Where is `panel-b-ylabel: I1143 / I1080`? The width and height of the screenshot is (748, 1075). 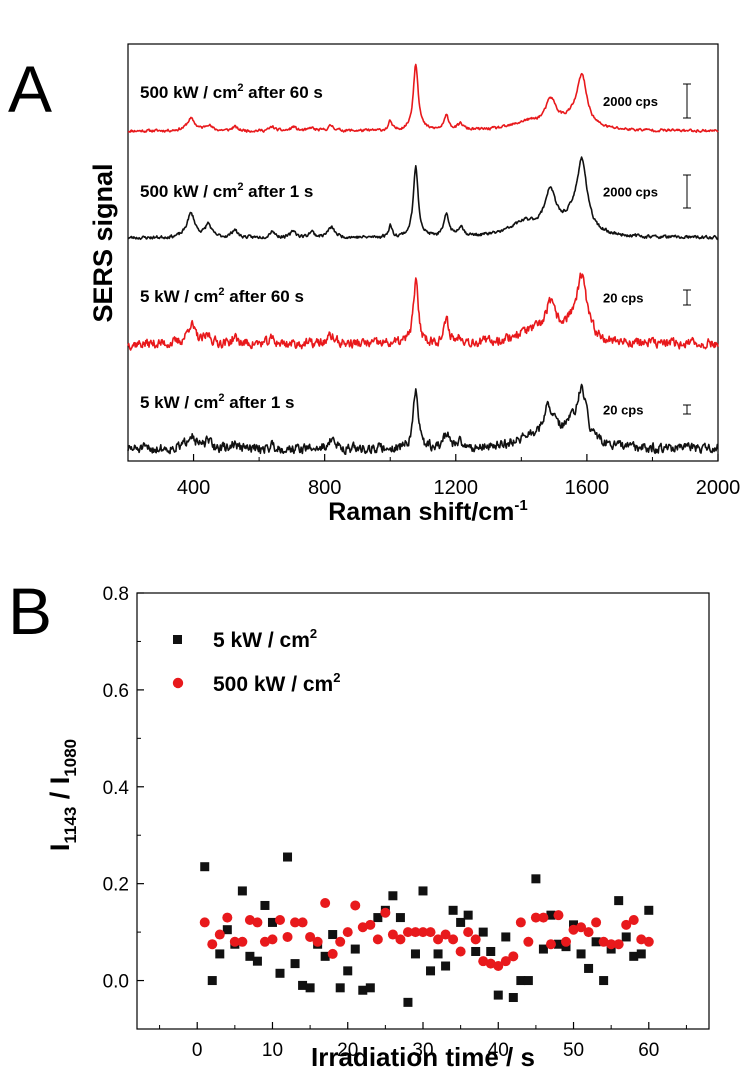
panel-b-ylabel: I1143 / I1080 is located at coordinates (62, 795).